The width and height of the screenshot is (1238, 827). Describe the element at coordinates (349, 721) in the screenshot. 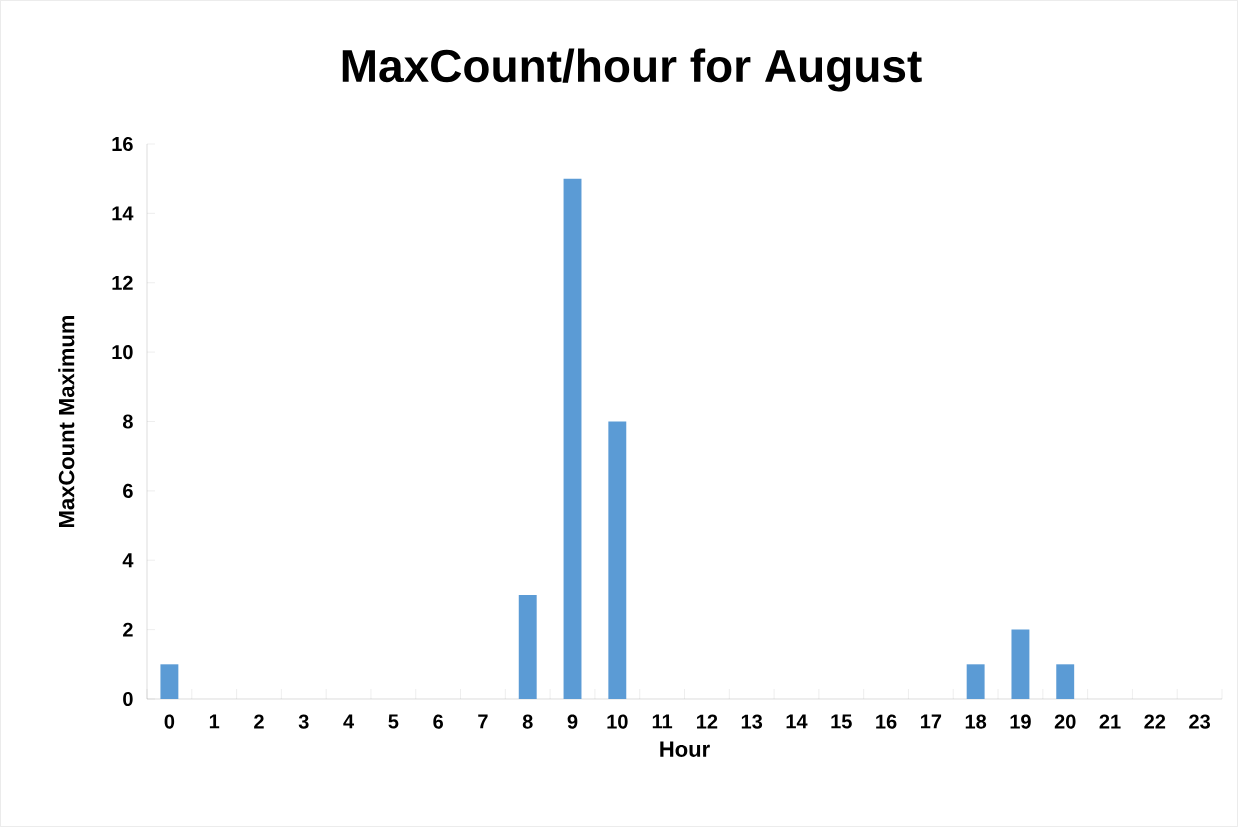

I see `x-tick-label: 4` at that location.